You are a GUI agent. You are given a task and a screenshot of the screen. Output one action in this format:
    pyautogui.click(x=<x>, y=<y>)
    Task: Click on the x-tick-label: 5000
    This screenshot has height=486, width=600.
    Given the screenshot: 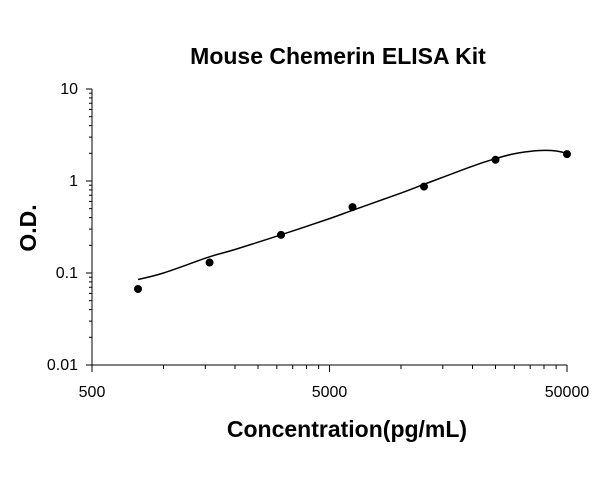 What is the action you would take?
    pyautogui.click(x=330, y=392)
    